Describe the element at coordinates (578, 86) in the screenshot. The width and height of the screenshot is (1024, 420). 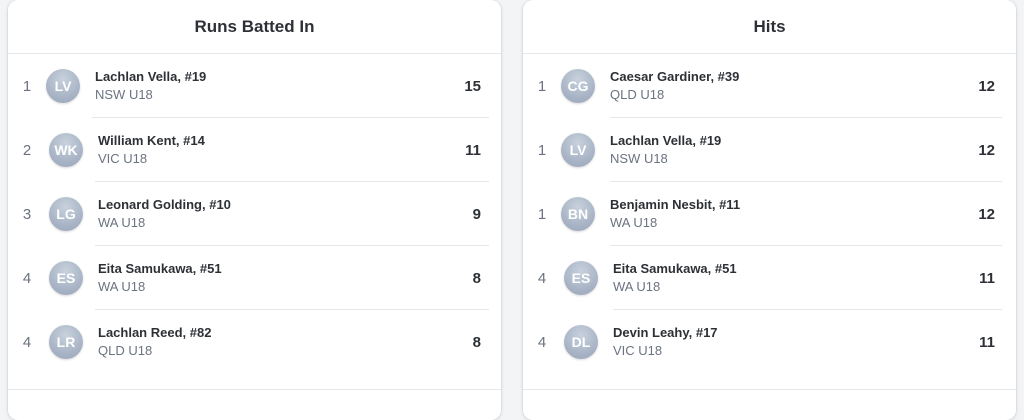
I see `player-avatar: CG` at that location.